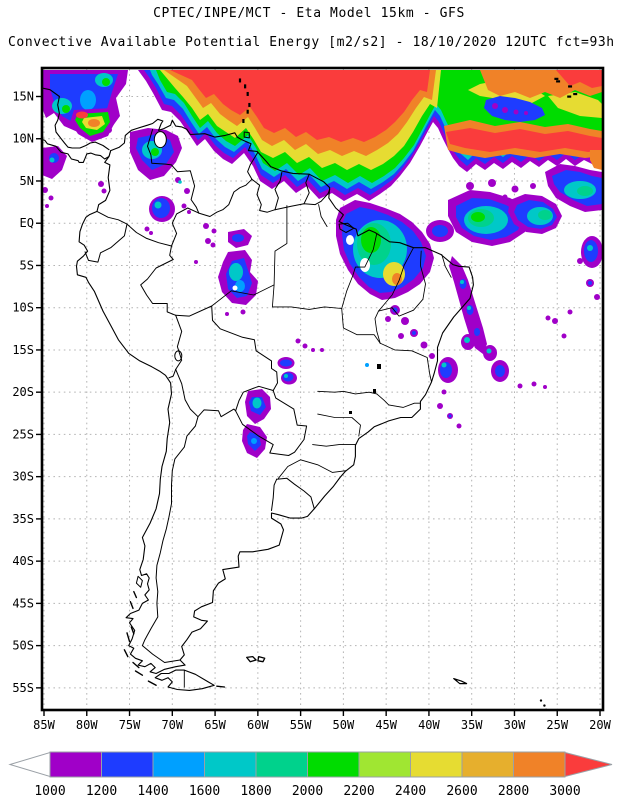 The height and width of the screenshot is (804, 618). What do you see at coordinates (600, 725) in the screenshot?
I see `lon-tick-label: 20W` at bounding box center [600, 725].